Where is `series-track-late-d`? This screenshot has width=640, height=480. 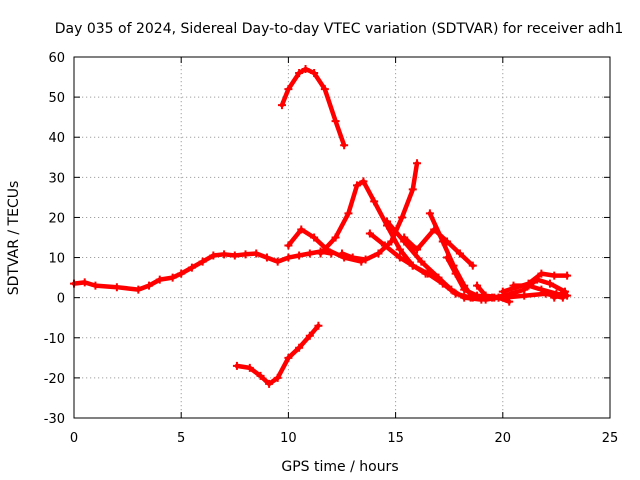
series-track-late-d is located at coordinates (540, 290).